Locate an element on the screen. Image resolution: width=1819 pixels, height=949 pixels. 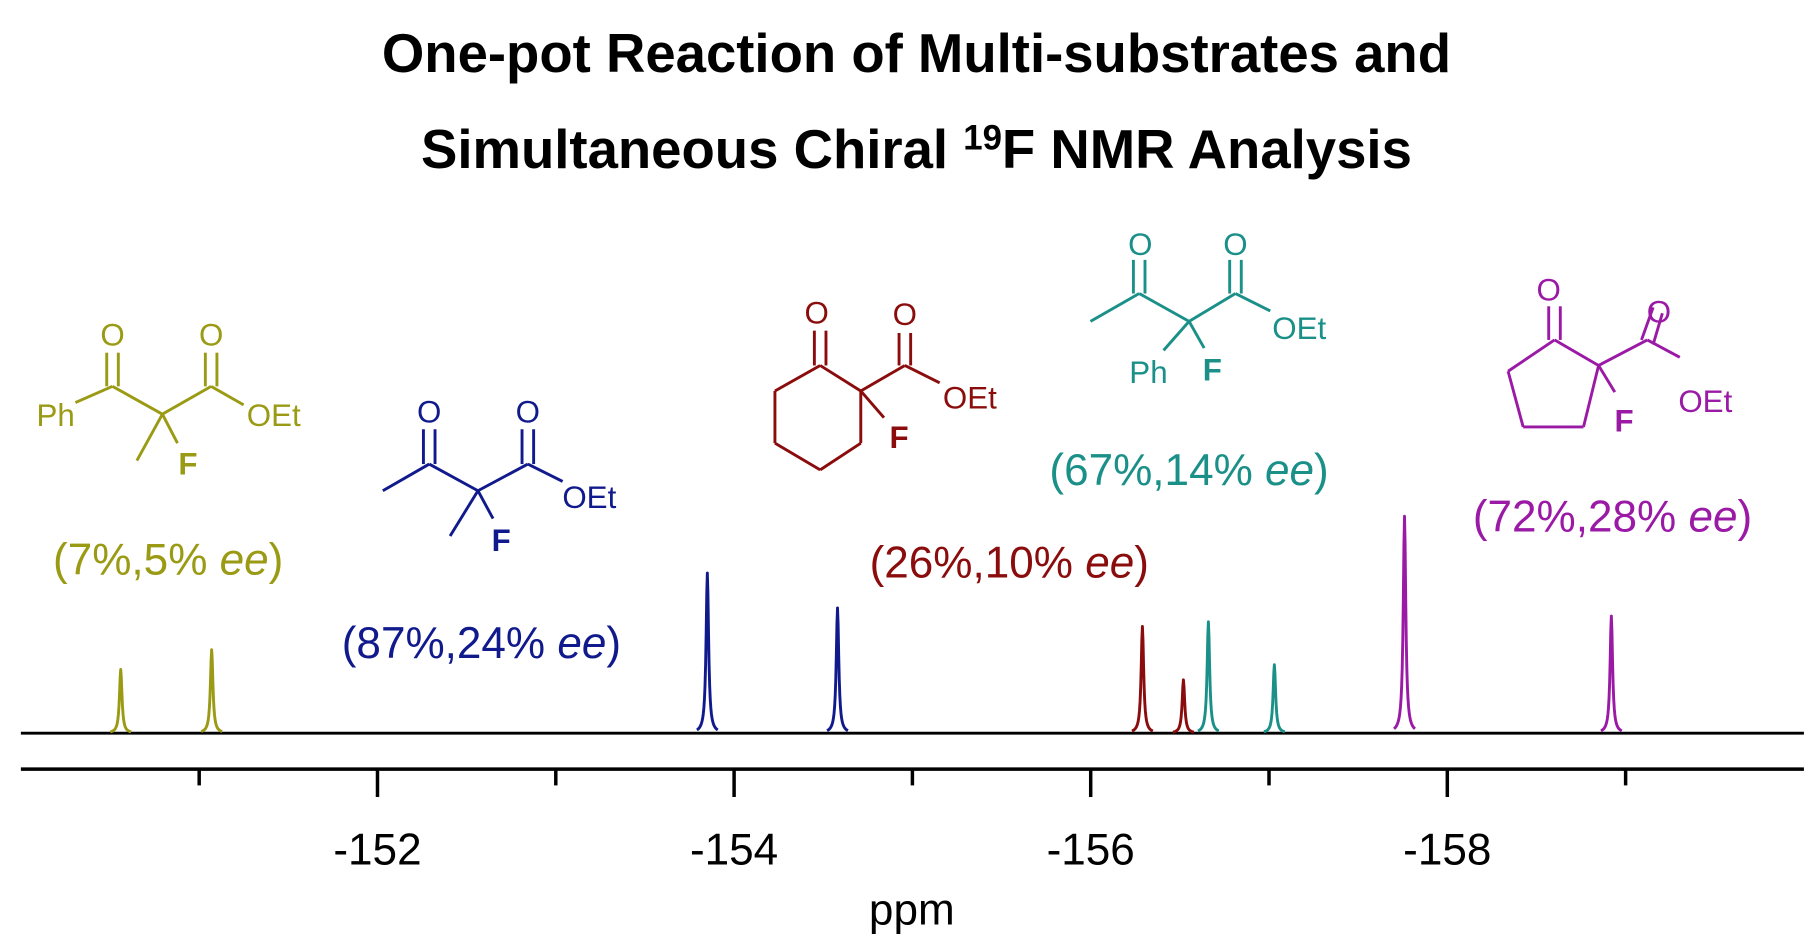
annotation: (67%,14% ee) is located at coordinates (1188, 470).